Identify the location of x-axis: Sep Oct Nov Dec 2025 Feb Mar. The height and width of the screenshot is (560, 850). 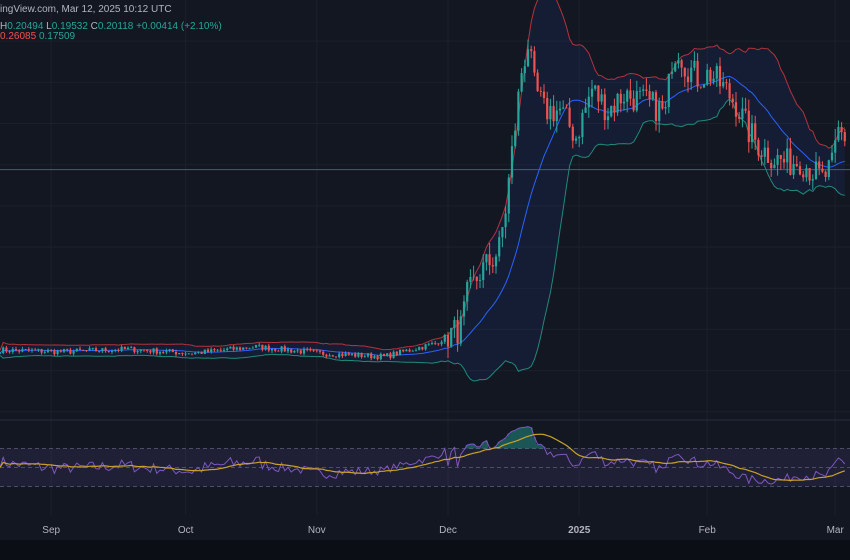
(443, 530).